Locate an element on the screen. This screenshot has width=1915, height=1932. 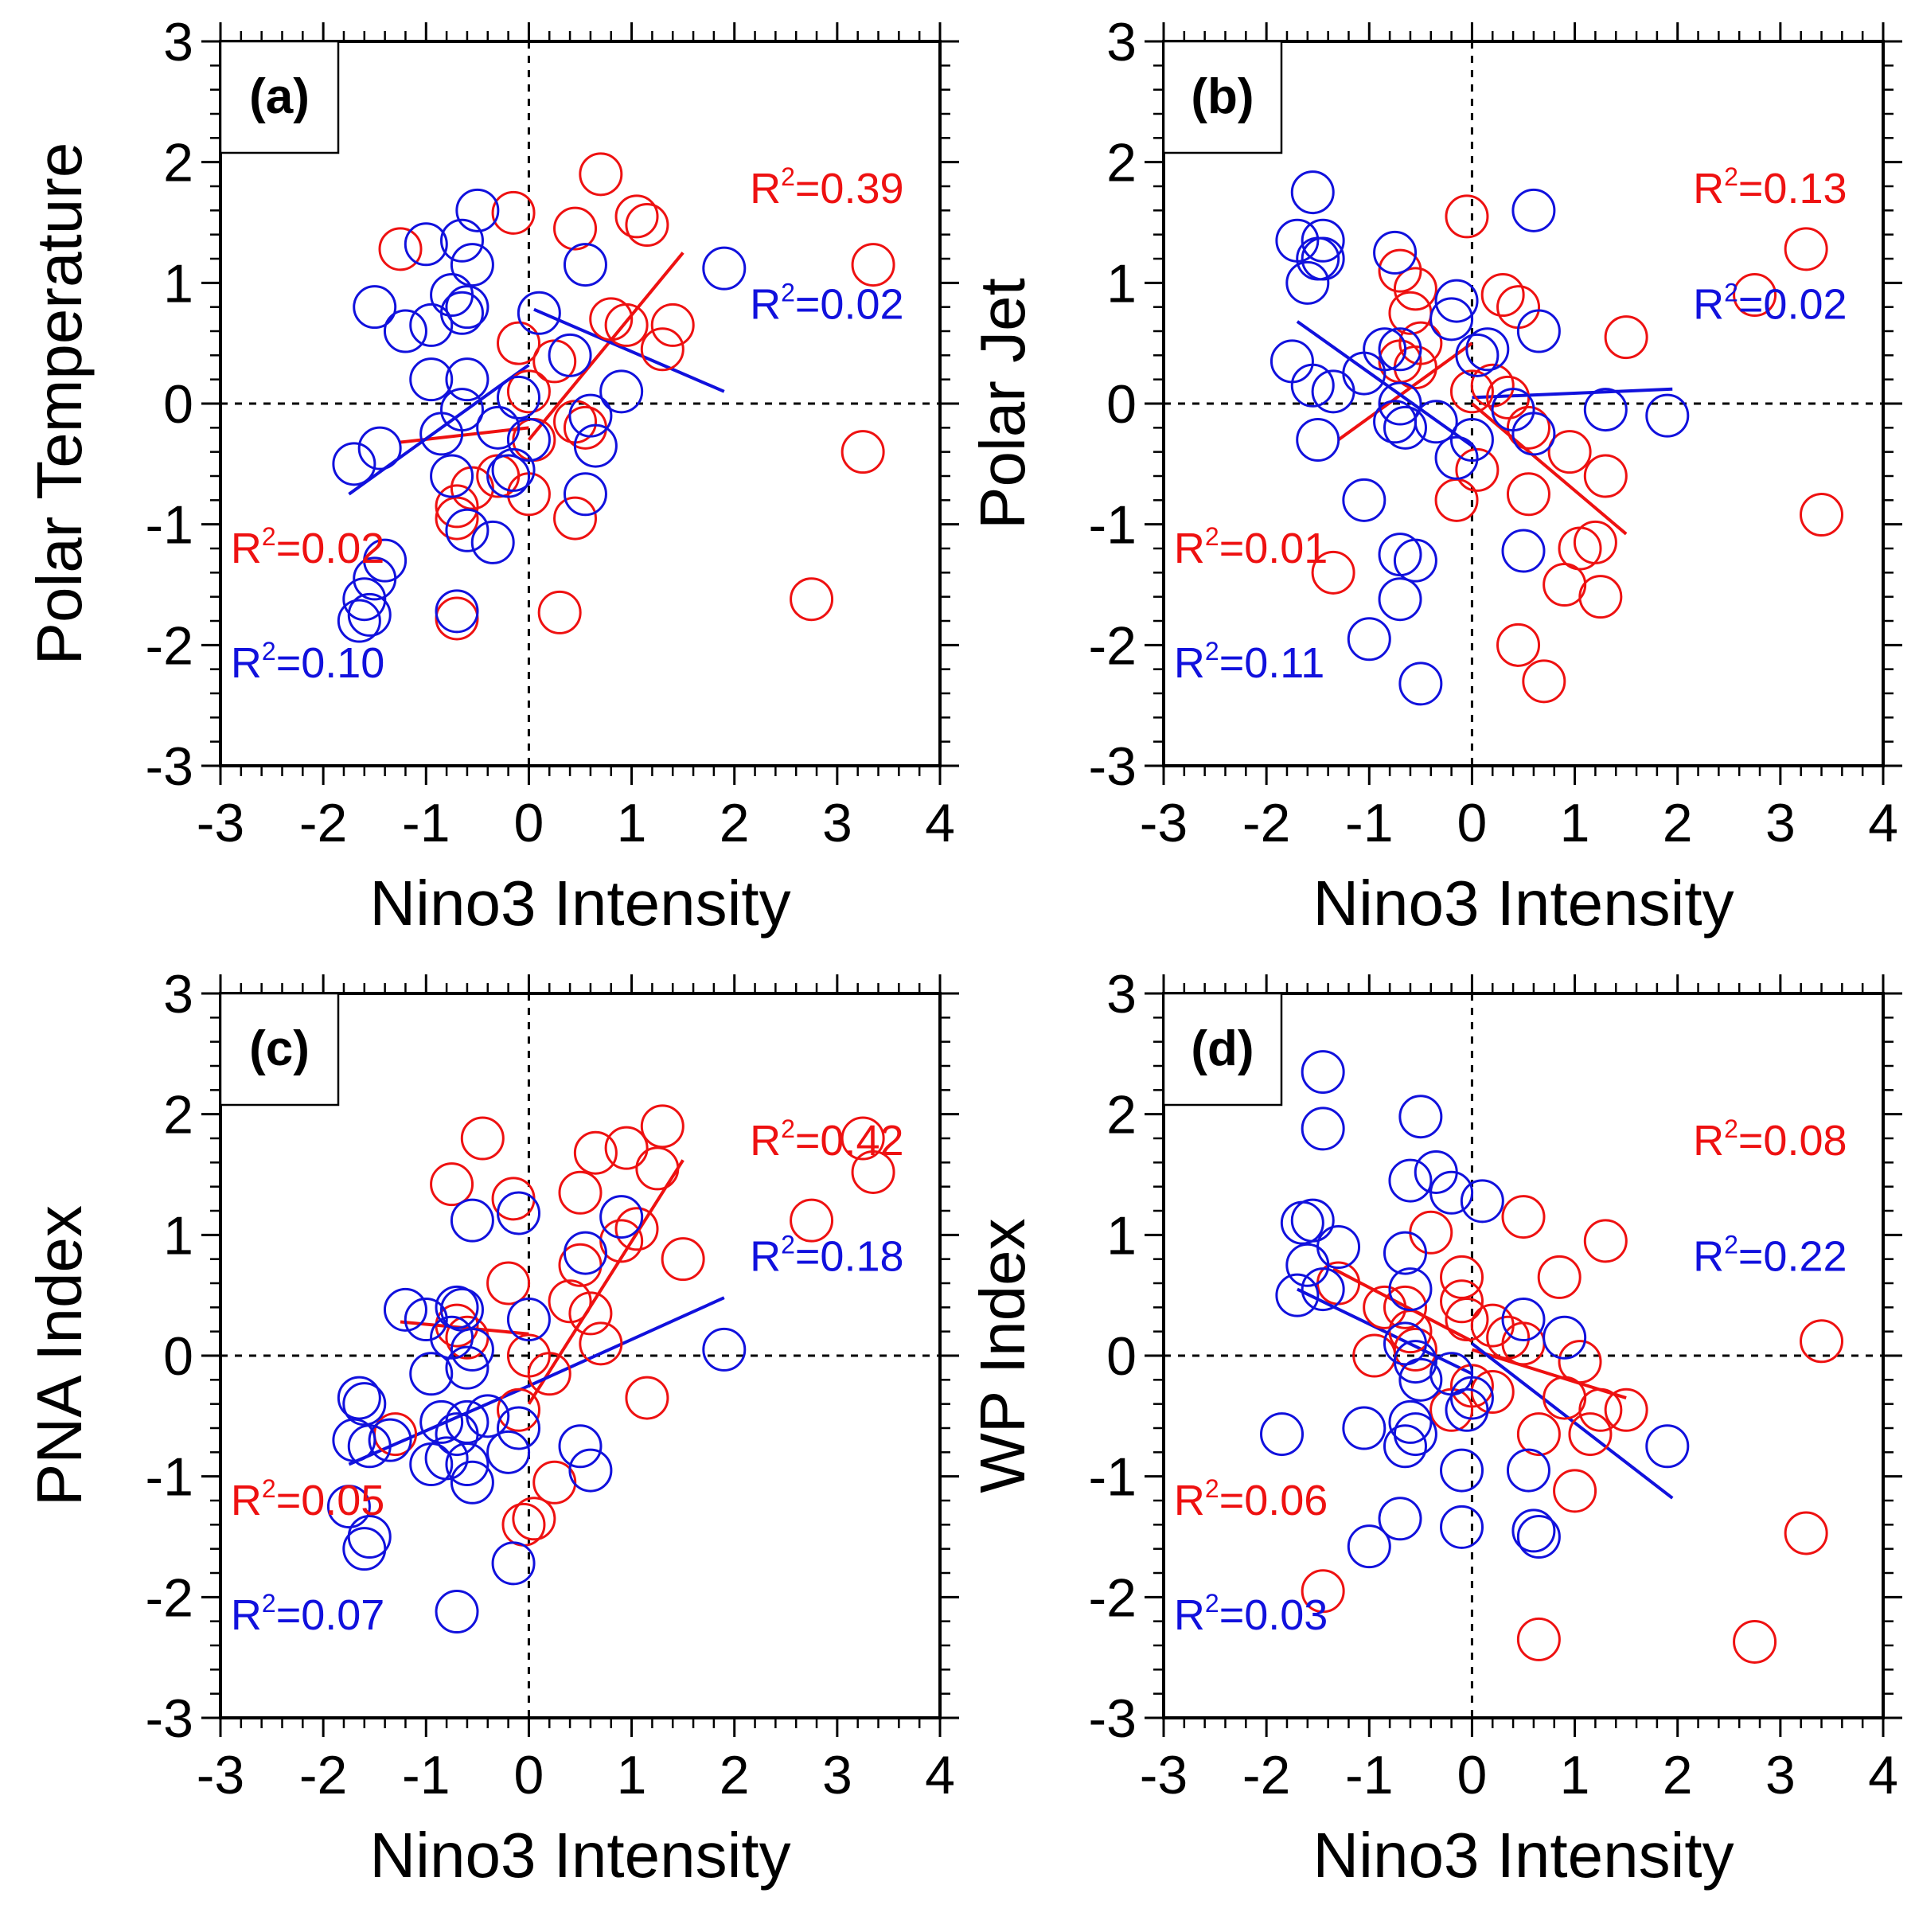
y-tick-label: 3 is located at coordinates (178, 42).